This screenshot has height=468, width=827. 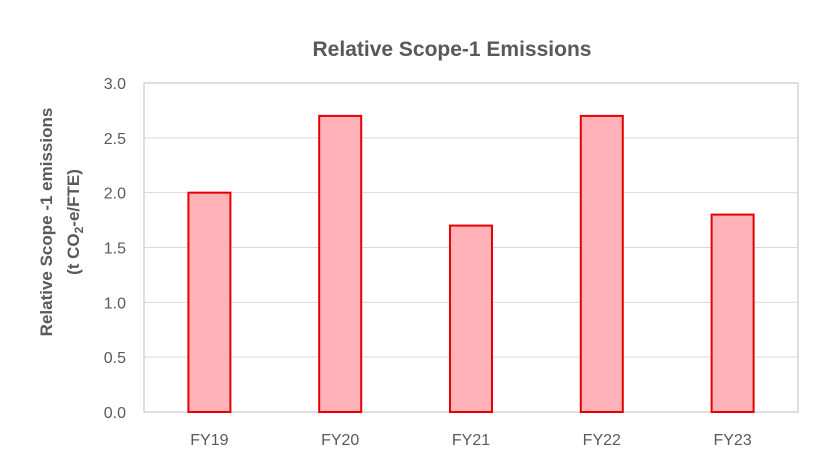 I want to click on bar-fy23, so click(x=732, y=313).